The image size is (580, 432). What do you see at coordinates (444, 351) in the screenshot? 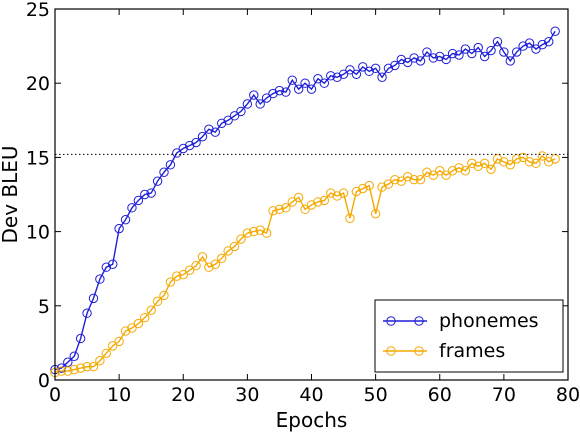
I see `legend-entry-frames: frames` at bounding box center [444, 351].